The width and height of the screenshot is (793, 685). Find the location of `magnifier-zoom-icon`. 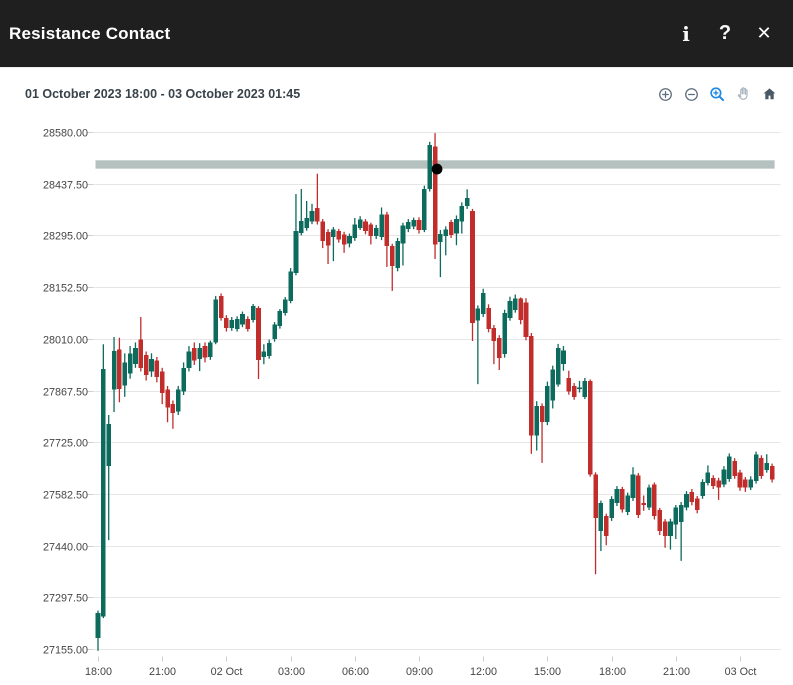

magnifier-zoom-icon is located at coordinates (716, 93).